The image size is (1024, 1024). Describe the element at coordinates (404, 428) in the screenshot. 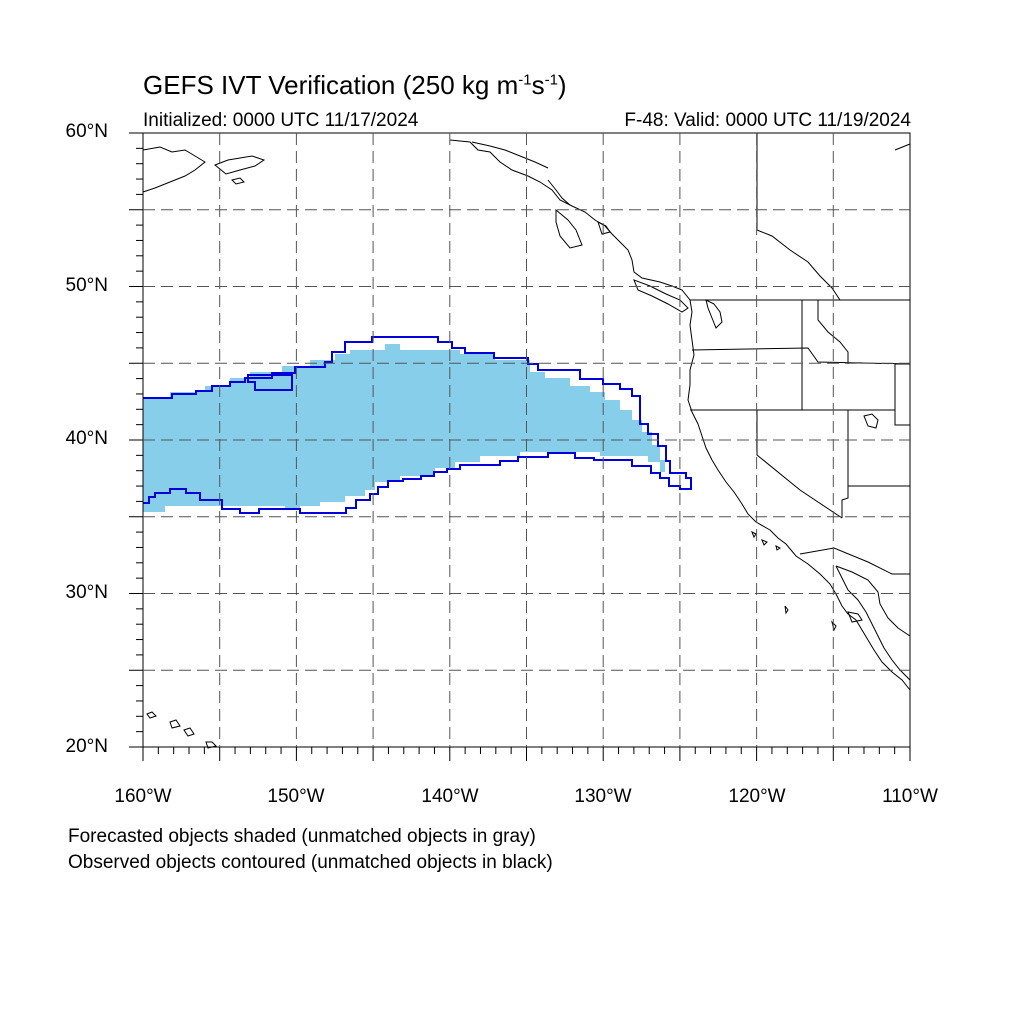

I see `forecast-ivt-object` at that location.